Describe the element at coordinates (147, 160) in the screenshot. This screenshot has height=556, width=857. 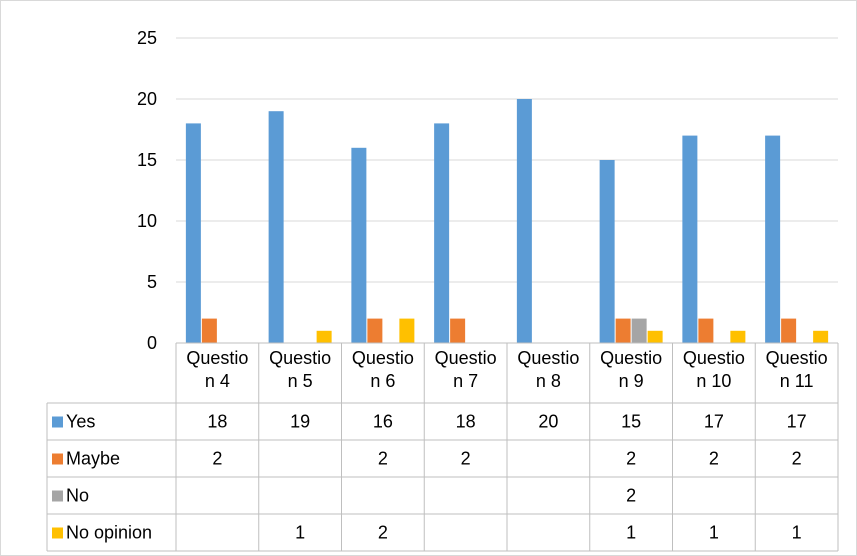
I see `y-tick-label: 15` at that location.